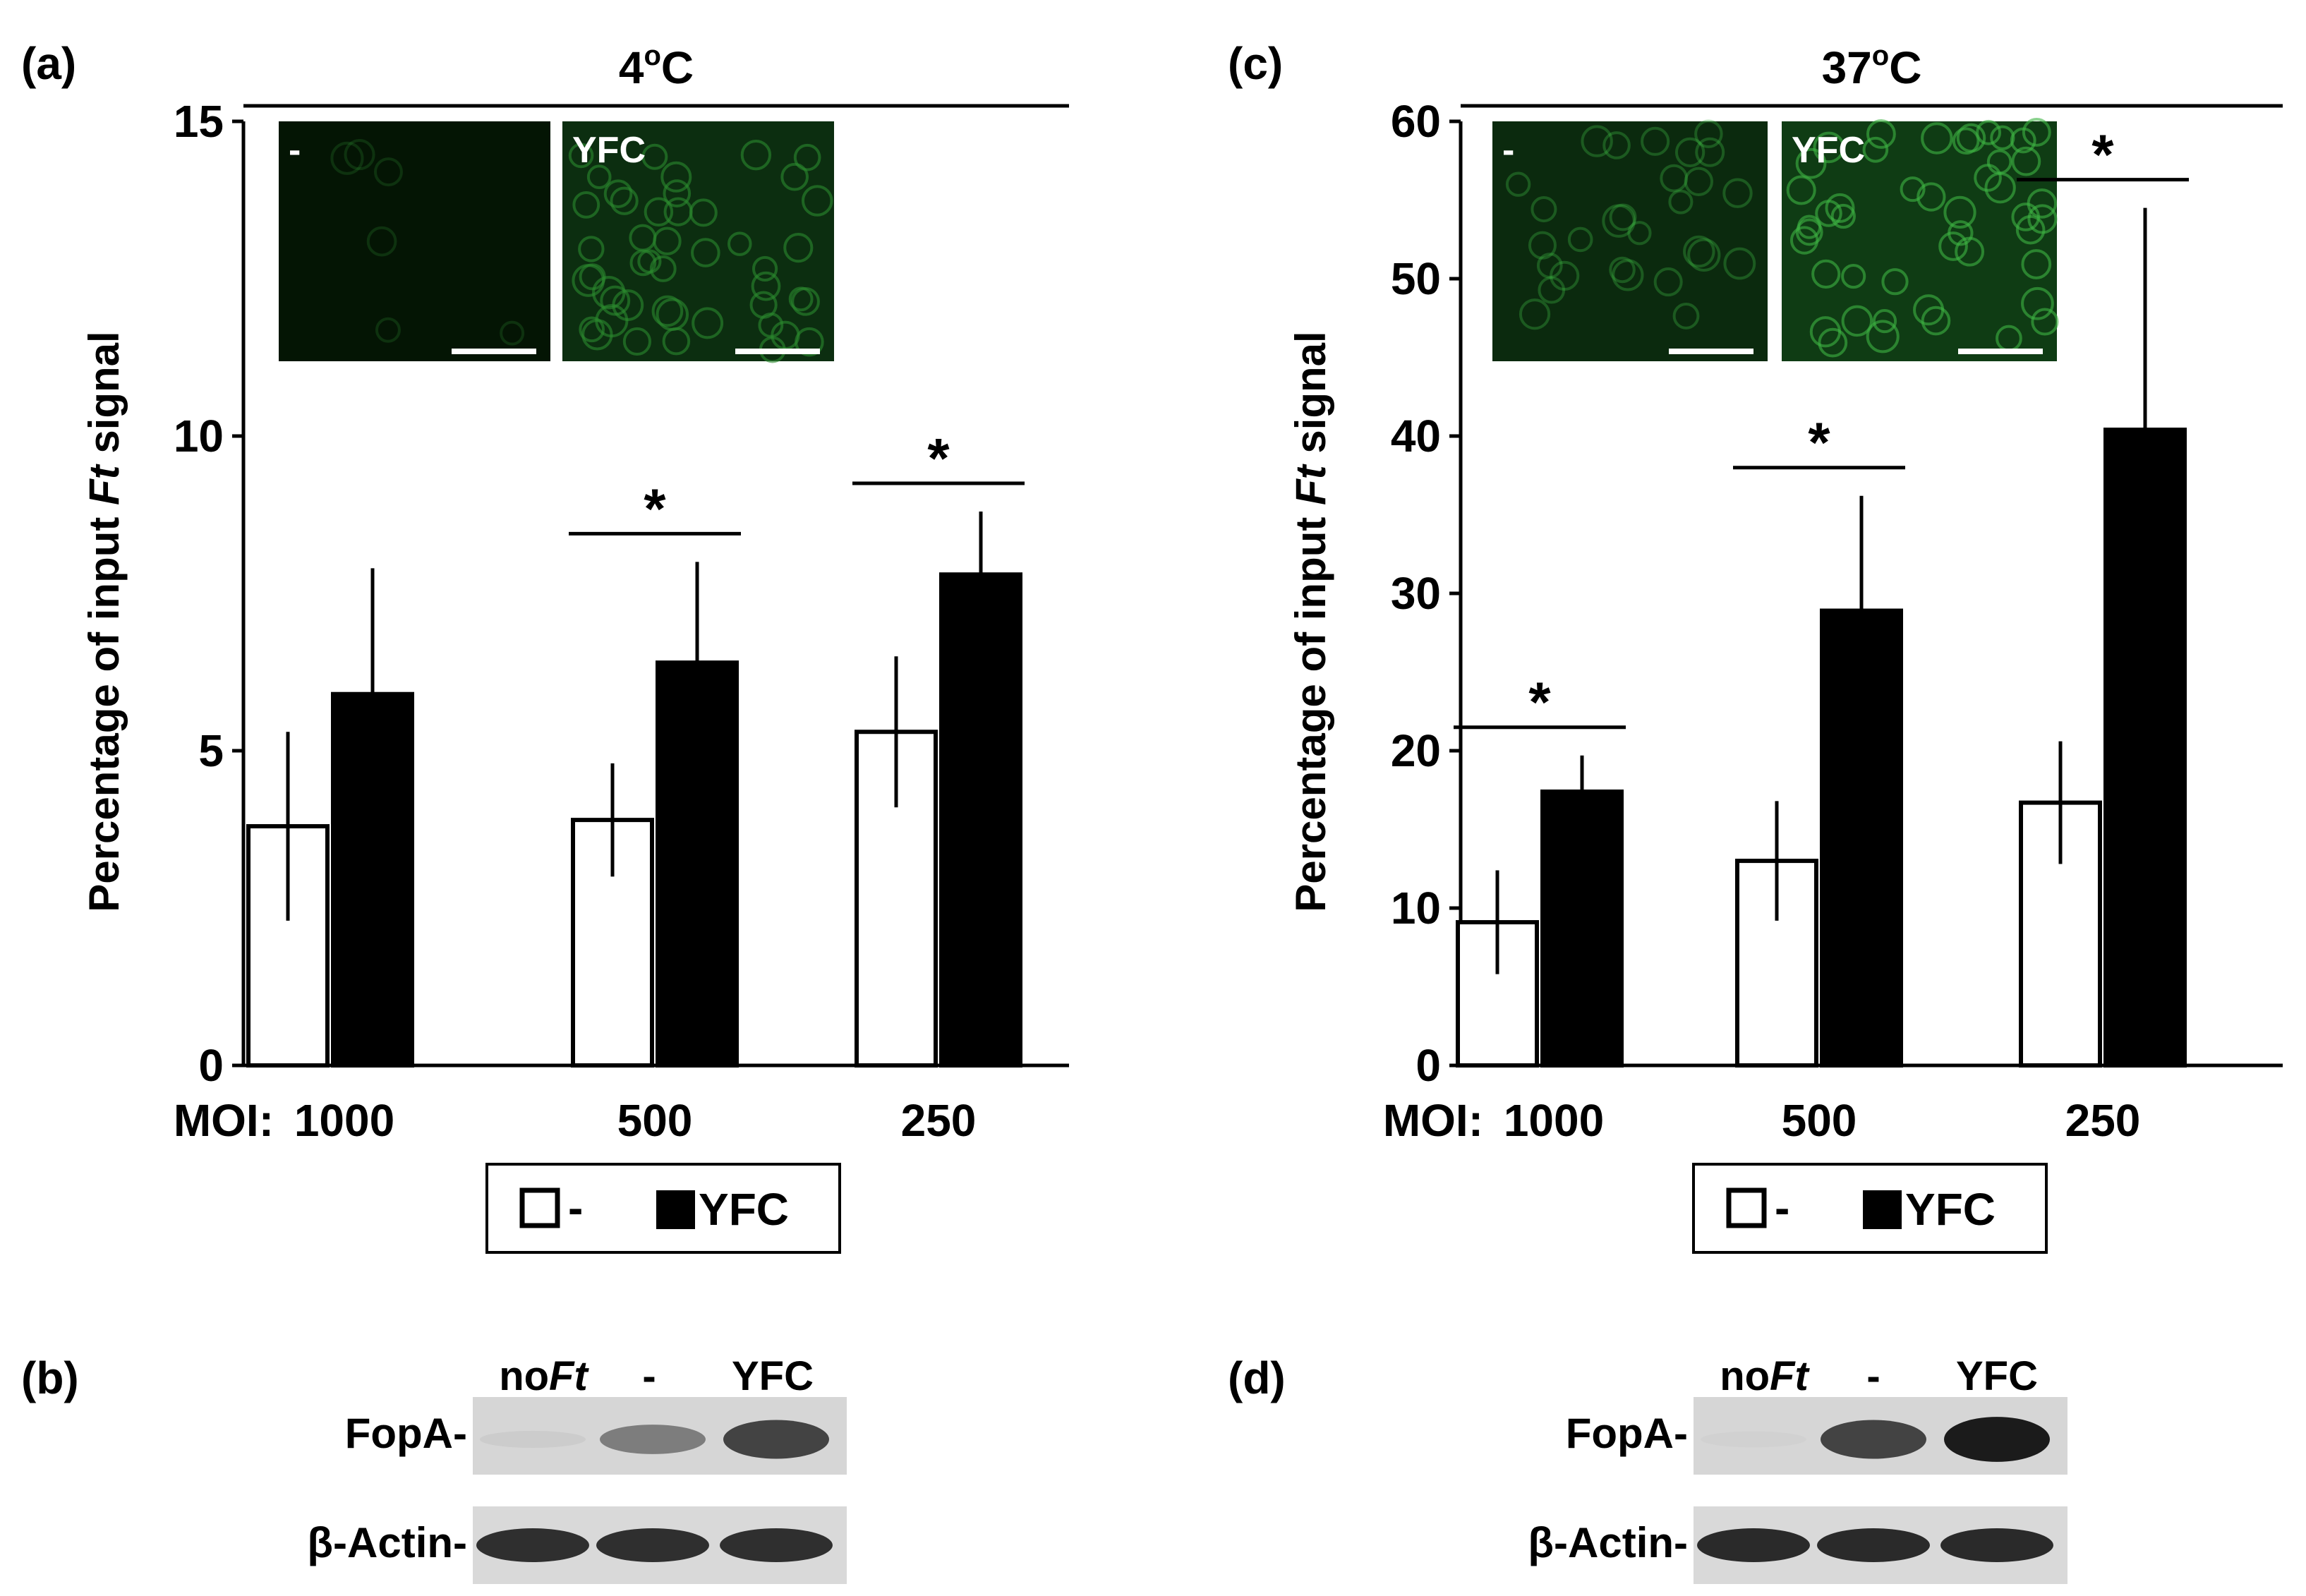 This screenshot has height=1596, width=2306. Describe the element at coordinates (1608, 1543) in the screenshot. I see `blot-row-label-actin: β-Actin-` at that location.